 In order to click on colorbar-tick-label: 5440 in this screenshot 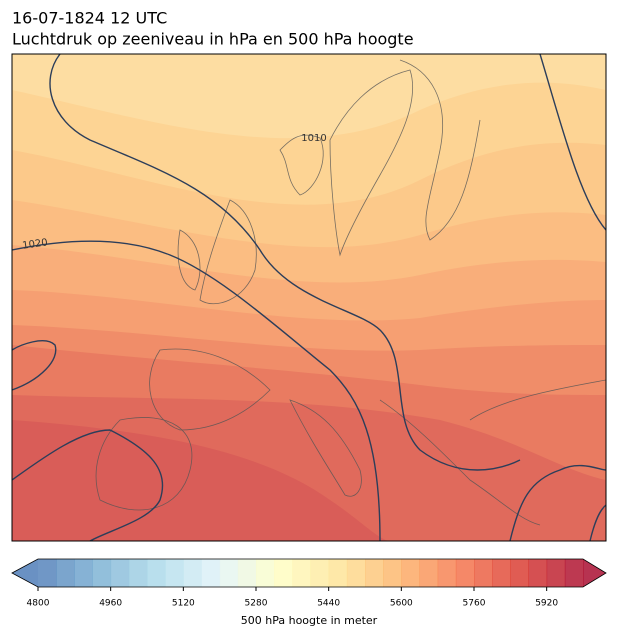, I will do `click(328, 604)`.